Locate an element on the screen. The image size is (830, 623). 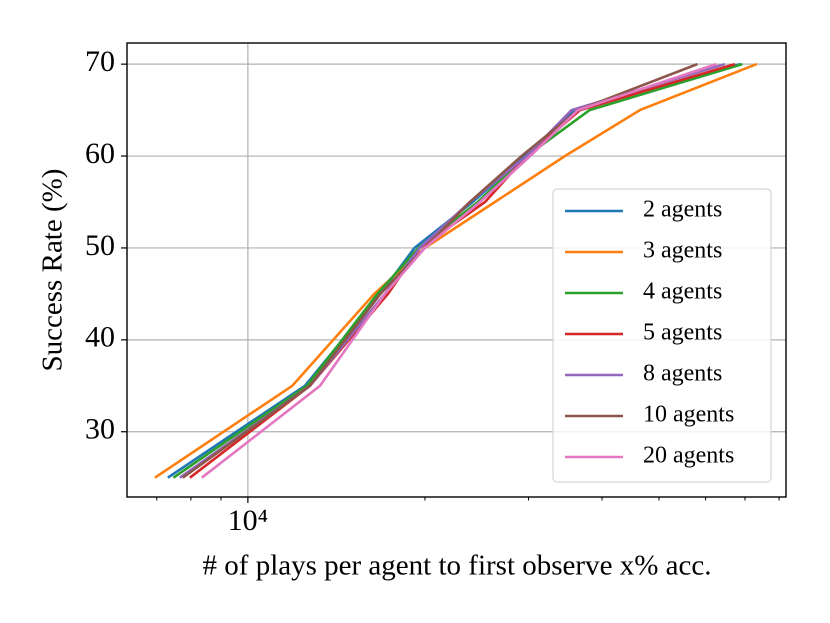
y-tick-label: 70 is located at coordinates (100, 61).